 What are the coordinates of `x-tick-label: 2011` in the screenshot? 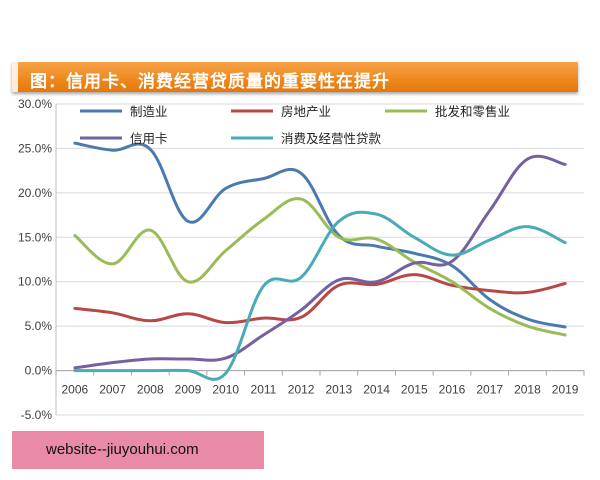 It's located at (264, 390).